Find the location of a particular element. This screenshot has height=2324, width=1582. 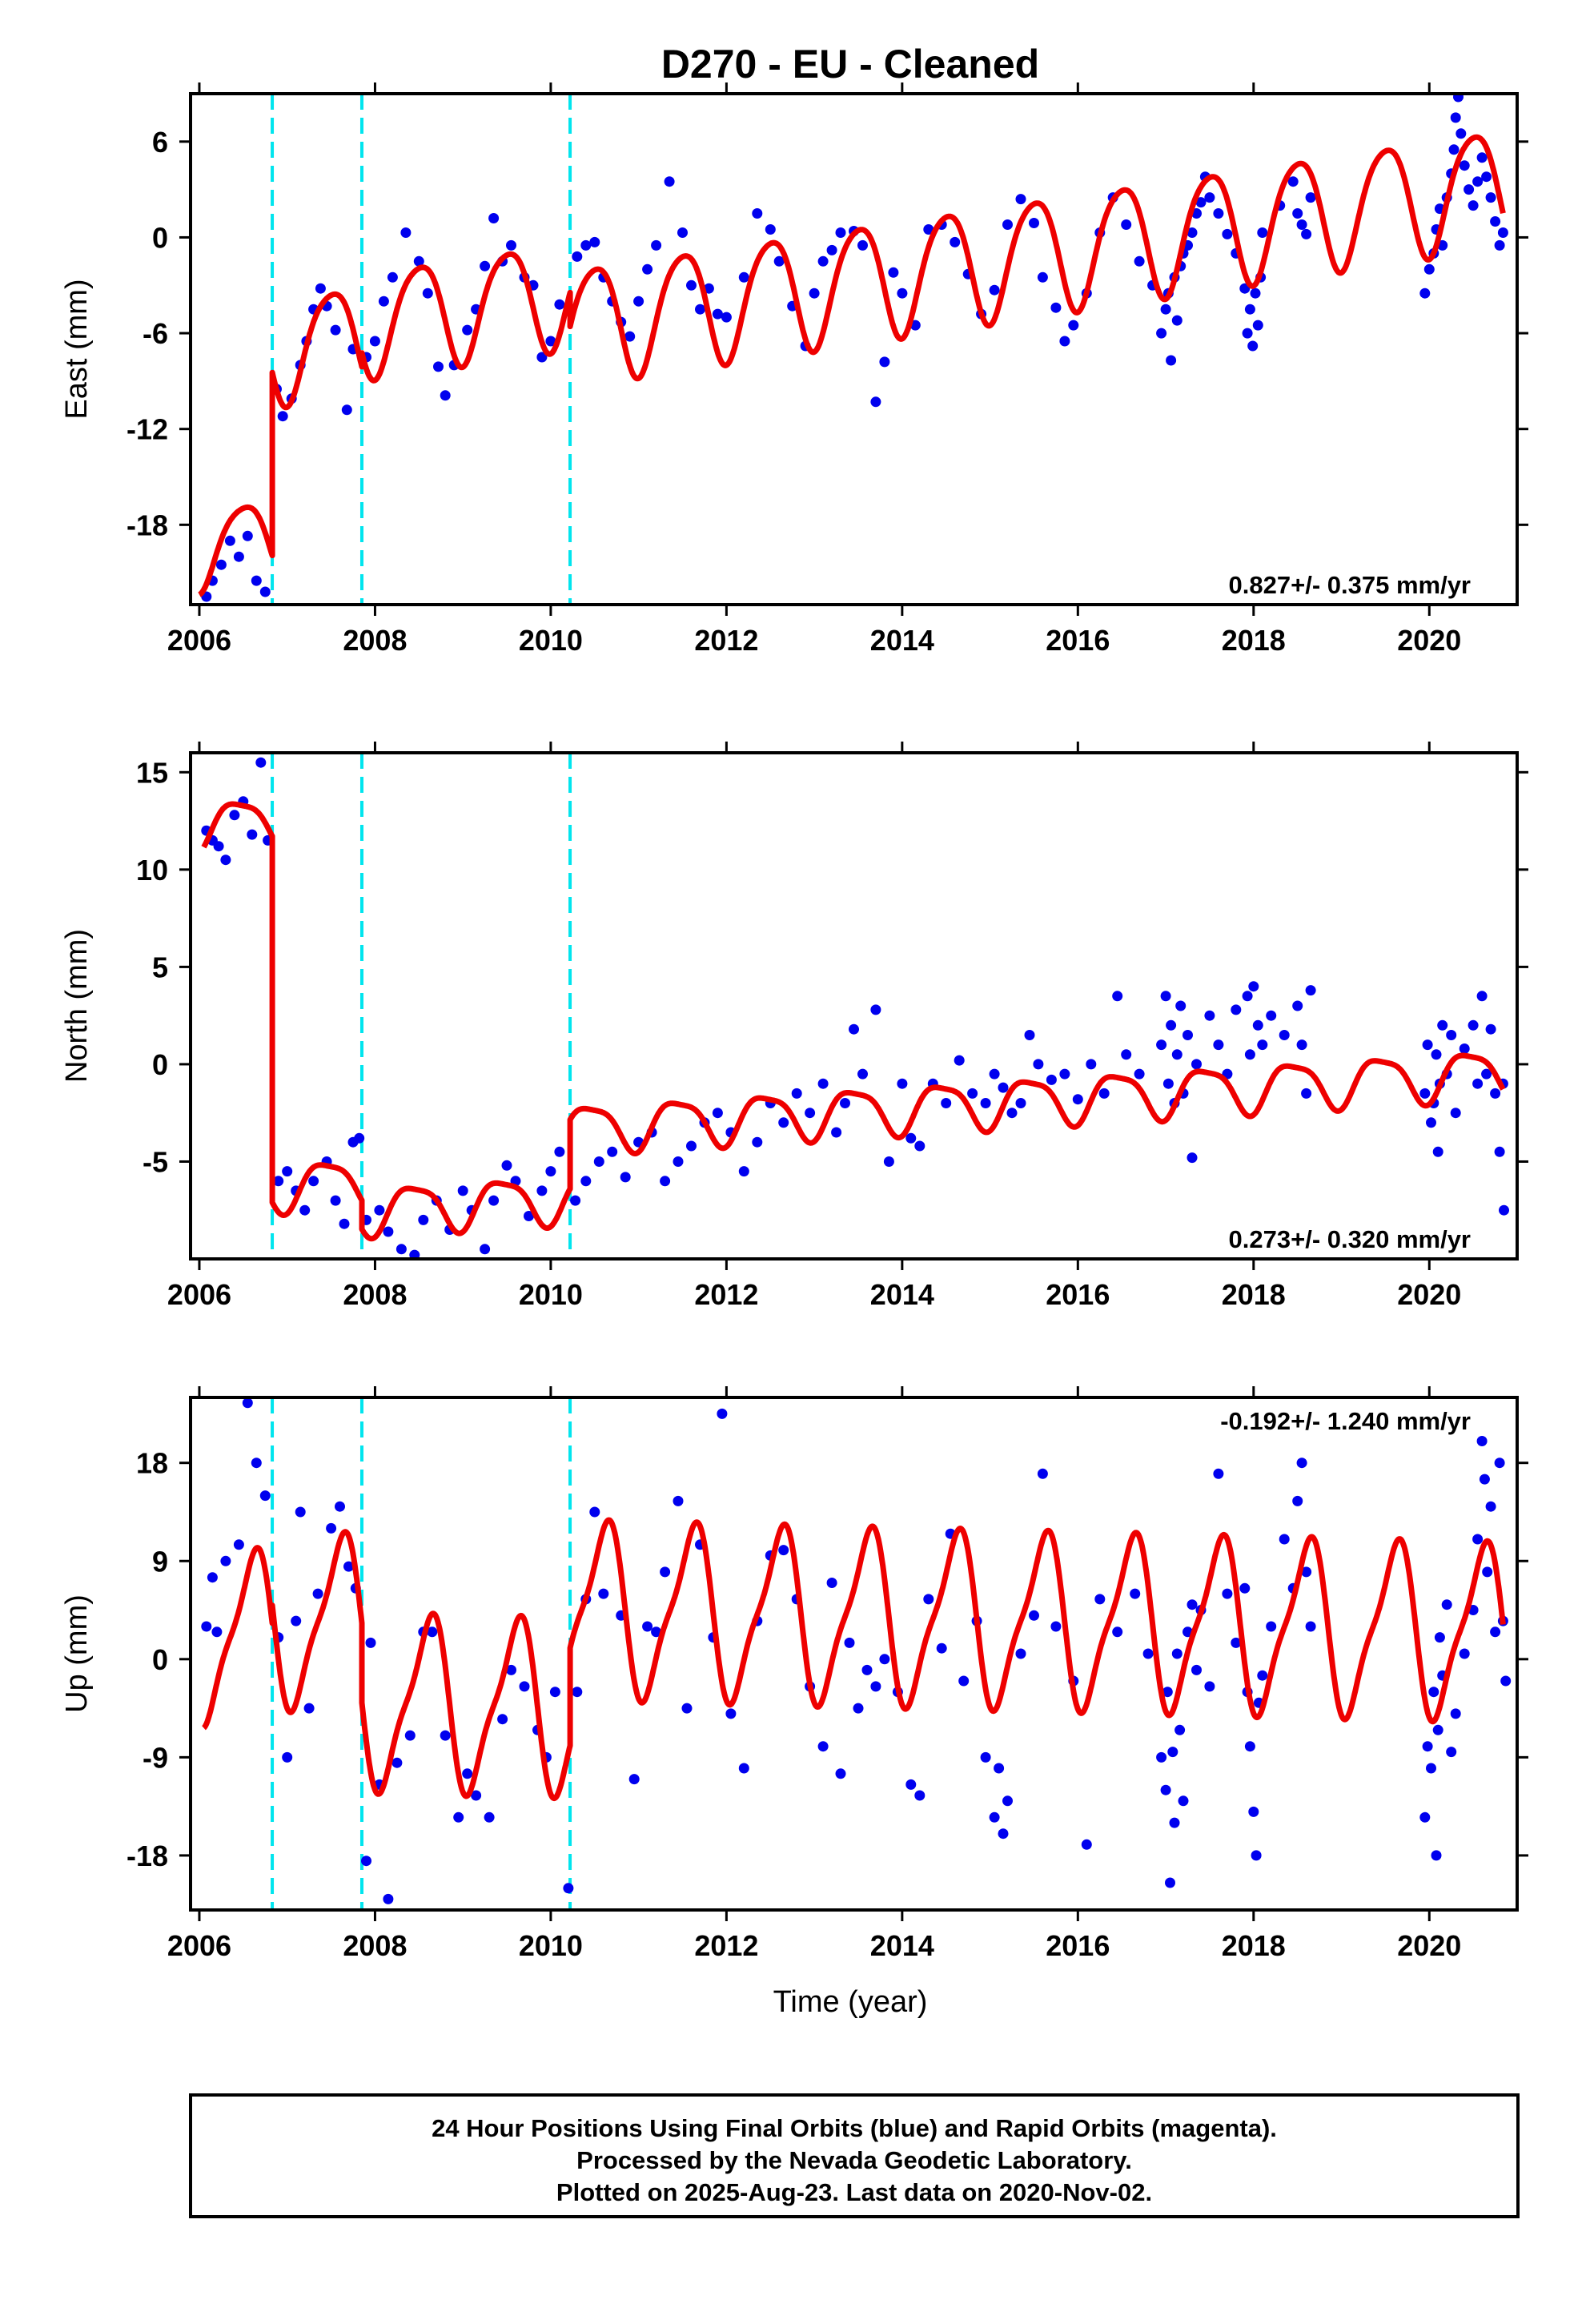

y-tick-label: -6 is located at coordinates (155, 333).